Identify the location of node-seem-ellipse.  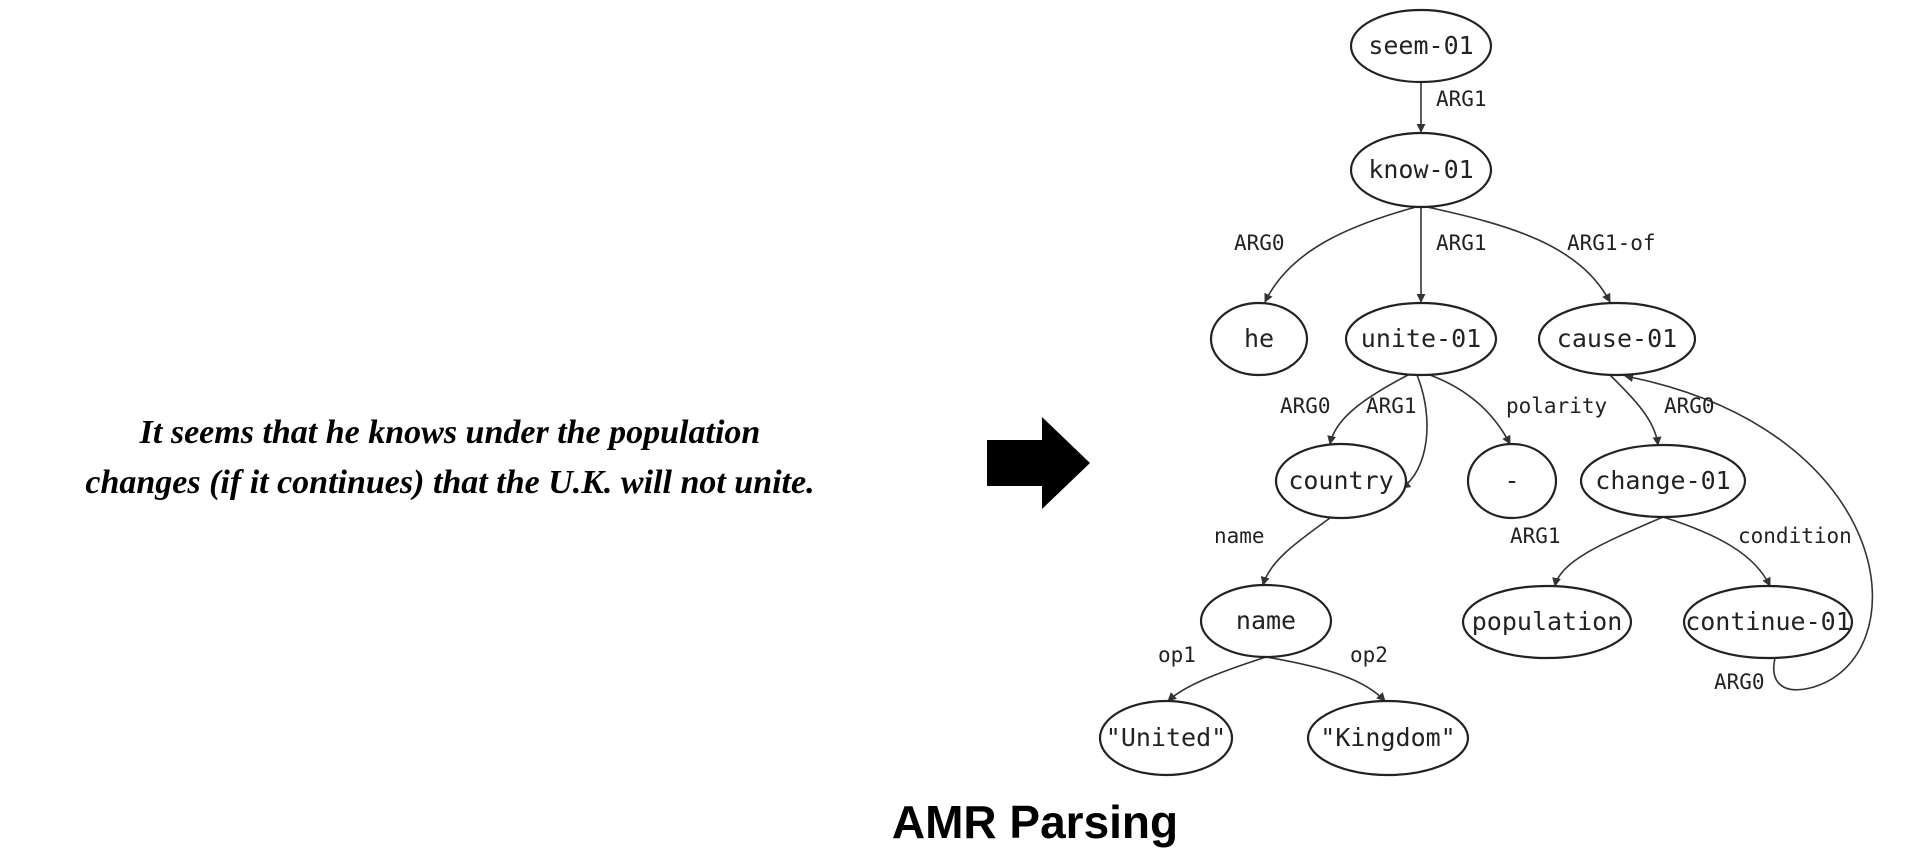
(1421, 46).